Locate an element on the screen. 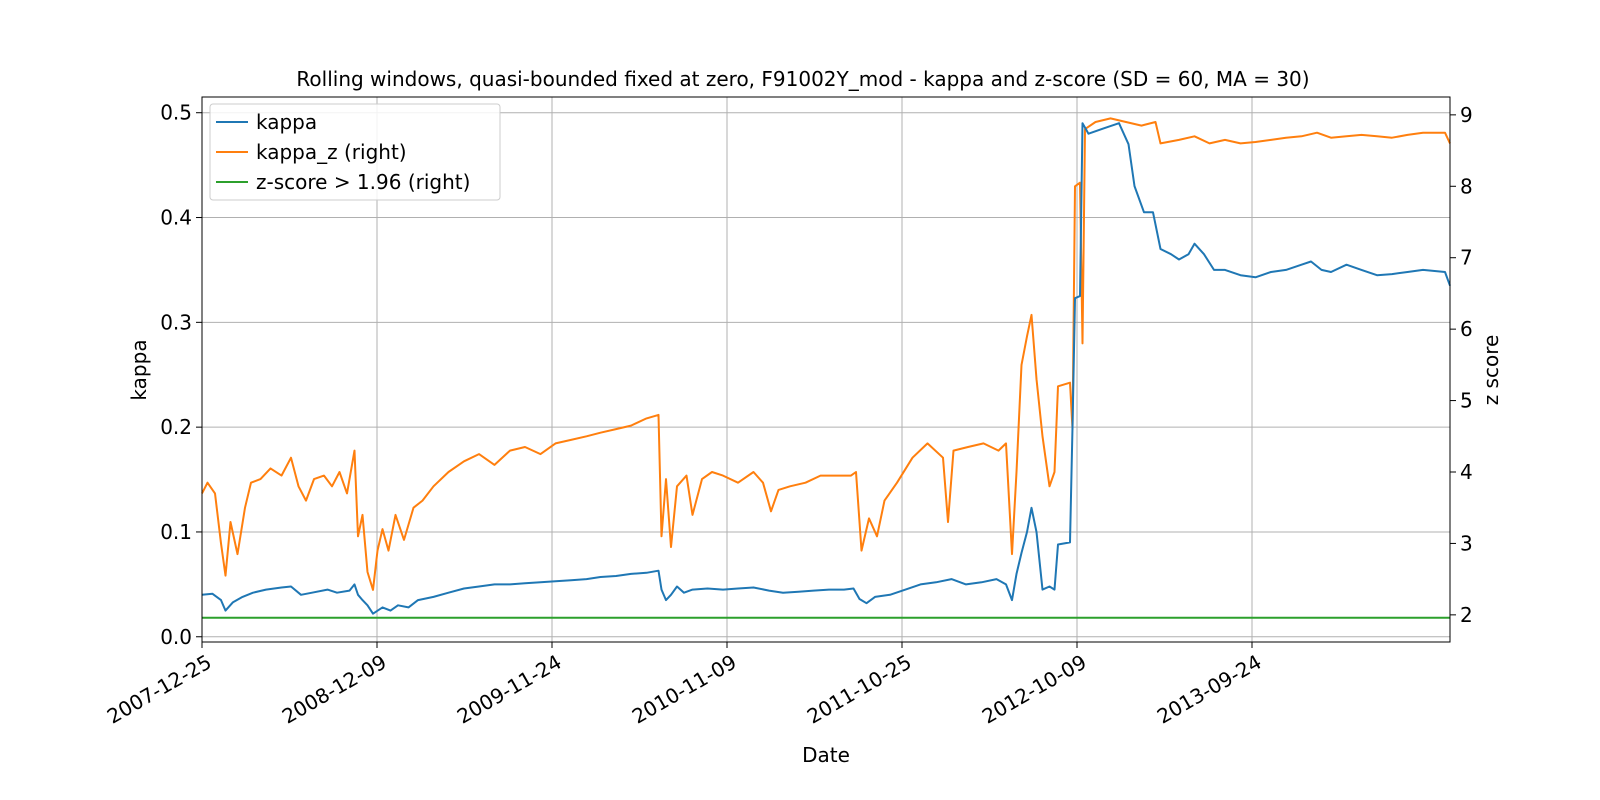  x-axis-title: Date is located at coordinates (826, 755).